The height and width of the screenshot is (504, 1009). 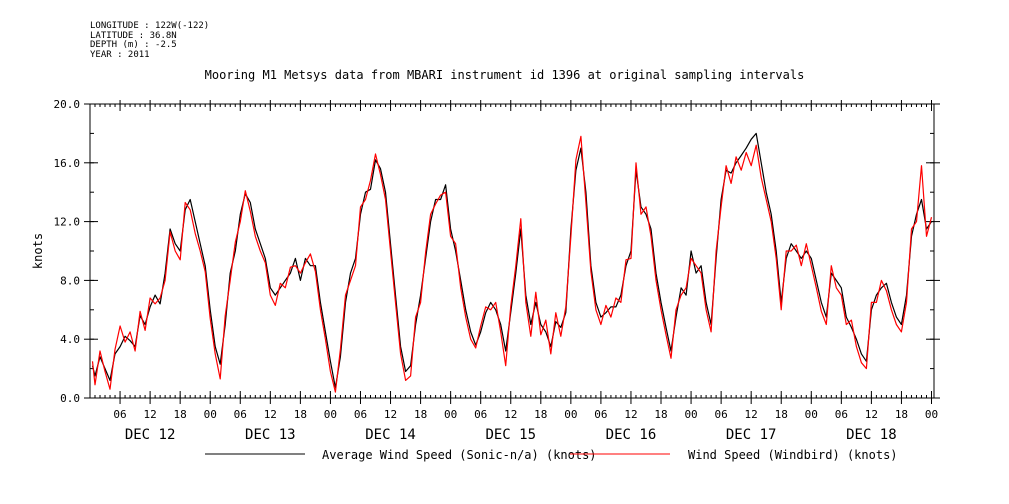 I want to click on y-tick-label: 0.0, so click(x=70, y=398).